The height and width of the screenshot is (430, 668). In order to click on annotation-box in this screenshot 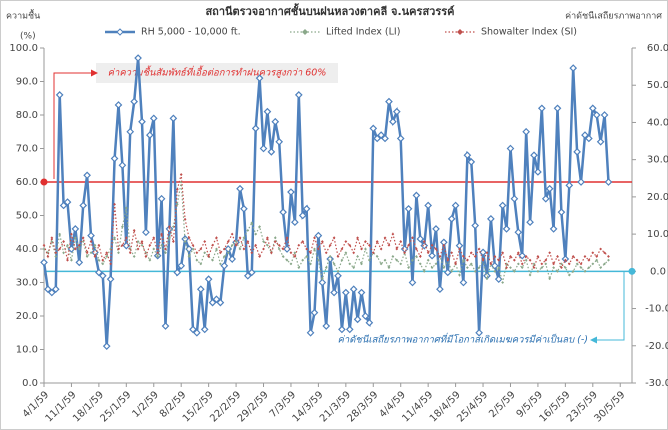, I will do `click(217, 73)`.